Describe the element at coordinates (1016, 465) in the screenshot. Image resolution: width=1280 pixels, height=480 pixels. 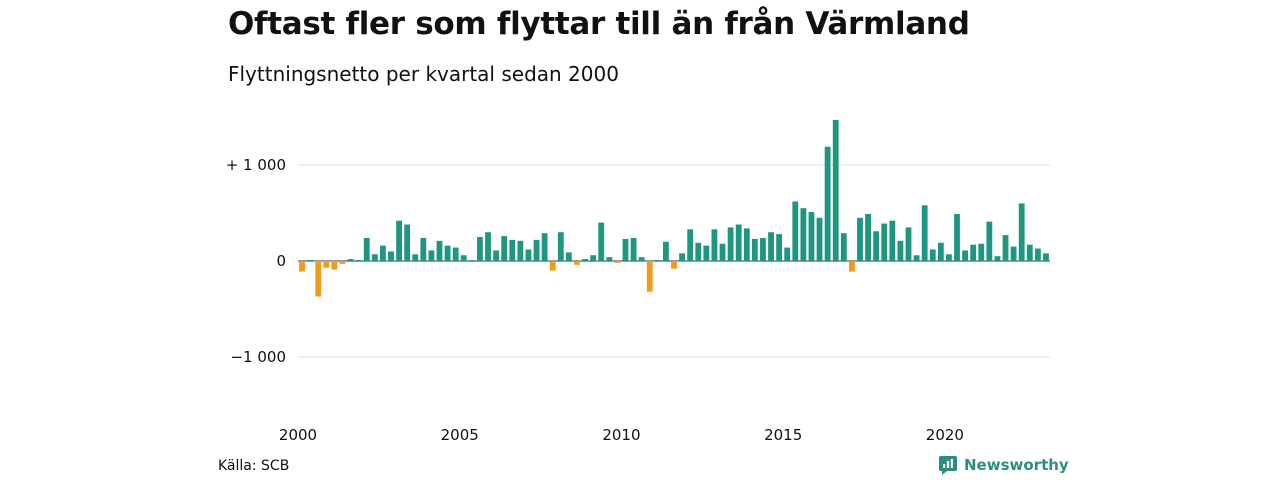
I see `brand-name: Newsworthy` at that location.